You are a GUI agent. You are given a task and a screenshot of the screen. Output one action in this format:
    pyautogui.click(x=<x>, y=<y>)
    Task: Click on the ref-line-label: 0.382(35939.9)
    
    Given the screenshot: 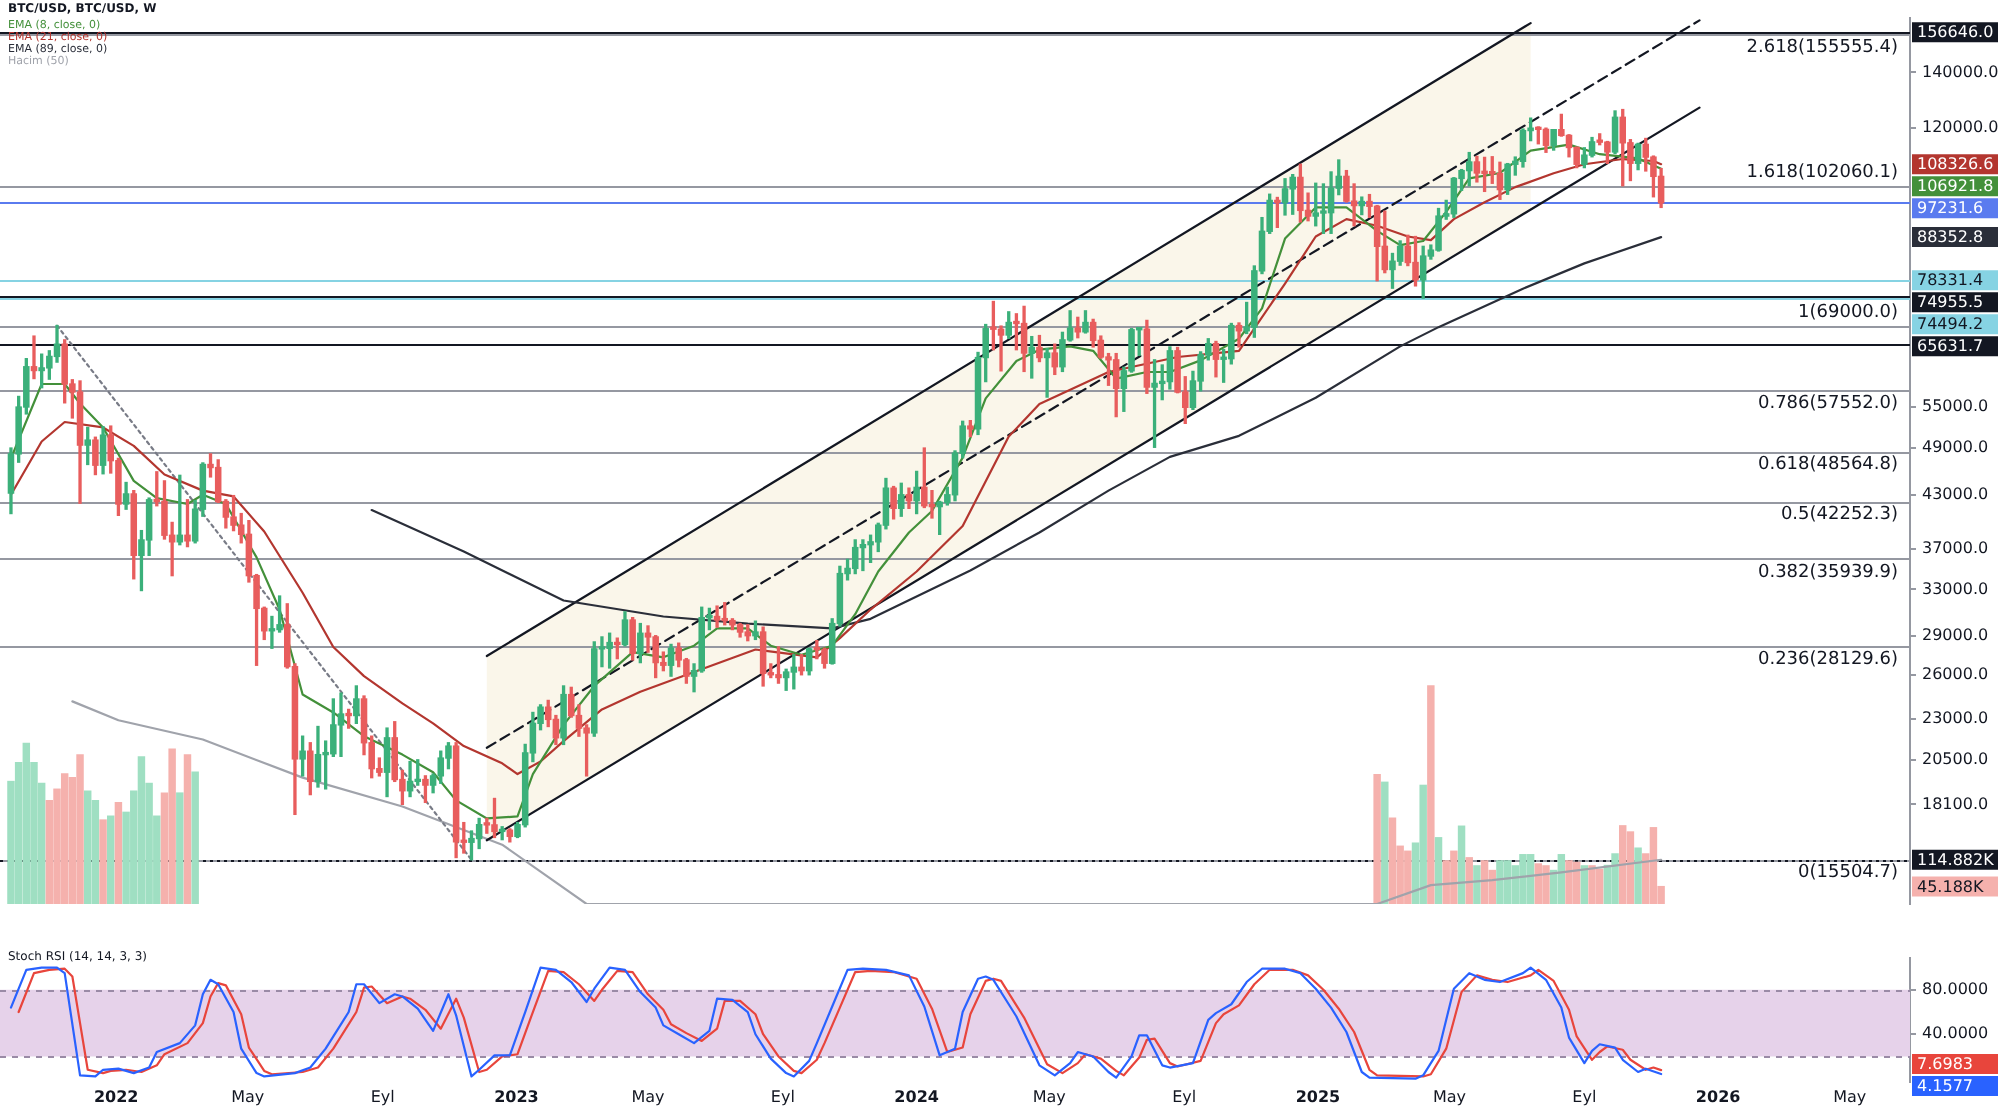 What is the action you would take?
    pyautogui.click(x=1827, y=572)
    